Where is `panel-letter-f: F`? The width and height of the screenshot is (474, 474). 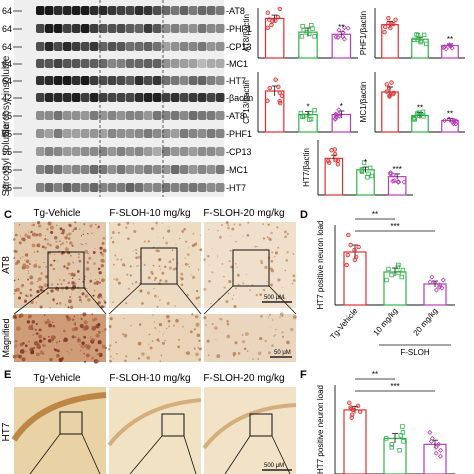 panel-letter-f: F is located at coordinates (303, 375).